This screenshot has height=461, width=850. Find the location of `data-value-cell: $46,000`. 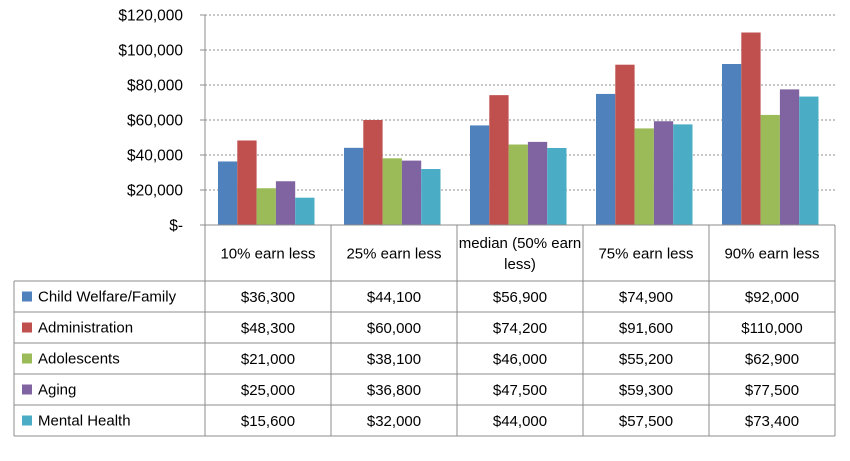

data-value-cell: $46,000 is located at coordinates (520, 359).